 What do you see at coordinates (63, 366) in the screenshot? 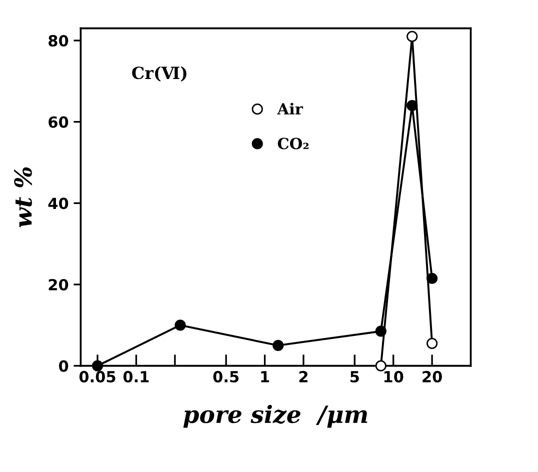
I see `y-tick-label: 0` at bounding box center [63, 366].